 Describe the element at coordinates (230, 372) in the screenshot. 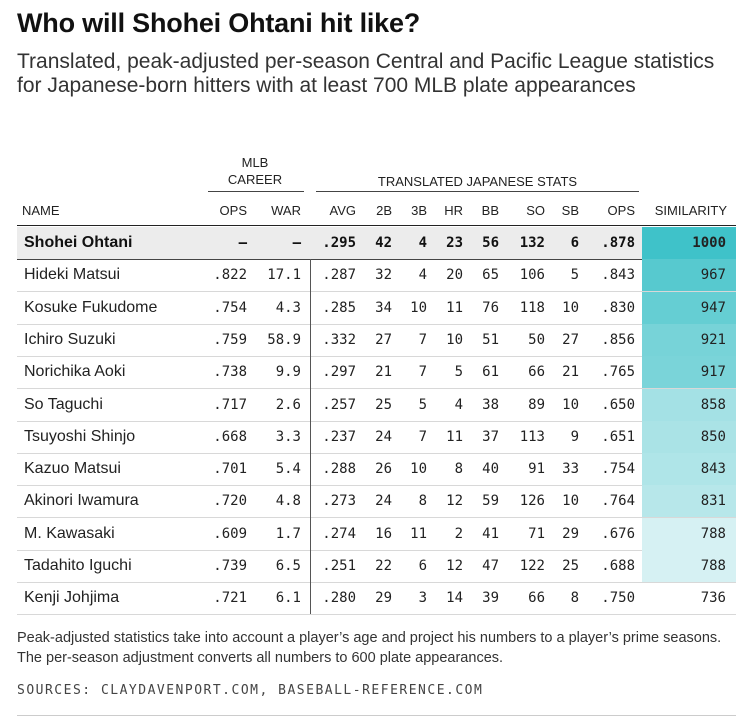

I see `cell-ops_mlb: .738` at that location.